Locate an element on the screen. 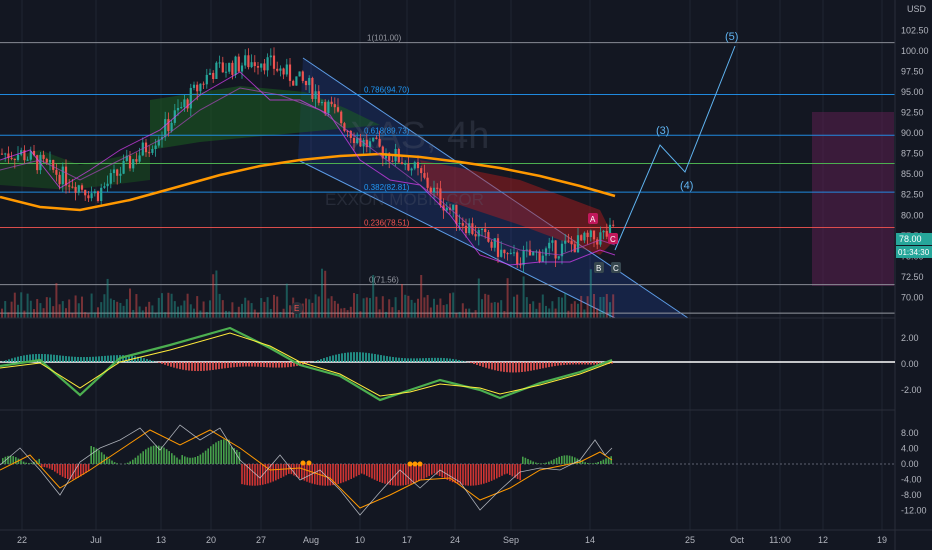  time-tick: 11:00 is located at coordinates (780, 540).